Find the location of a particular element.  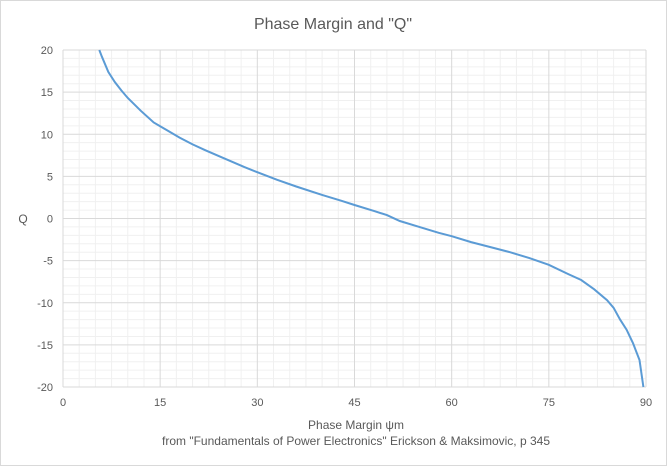

x-tick-label: 75 is located at coordinates (549, 403).